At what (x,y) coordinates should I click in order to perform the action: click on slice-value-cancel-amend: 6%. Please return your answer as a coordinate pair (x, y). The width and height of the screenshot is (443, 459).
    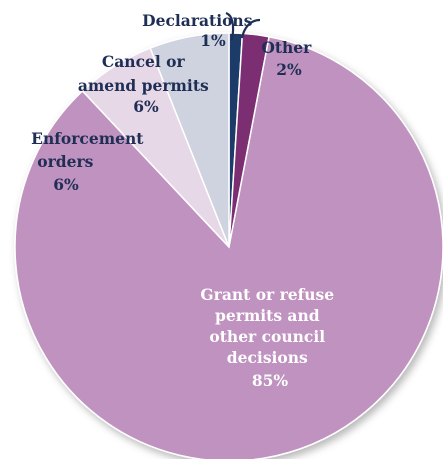
    Looking at the image, I should click on (146, 106).